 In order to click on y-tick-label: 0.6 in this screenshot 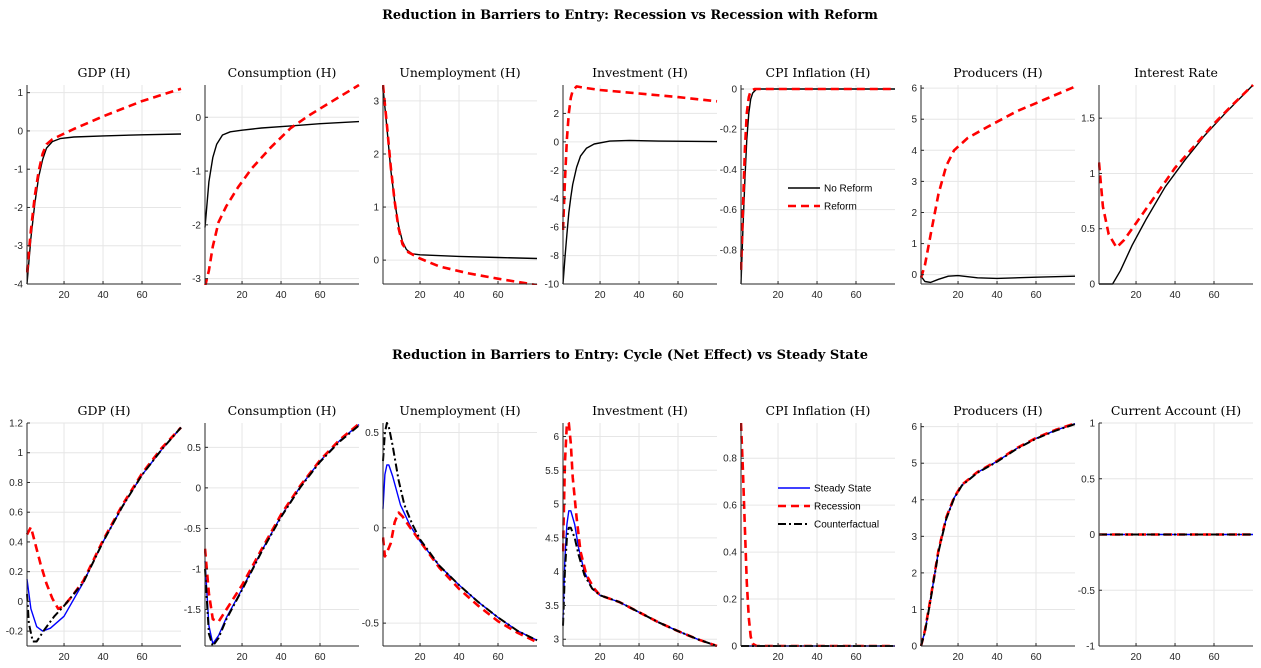, I will do `click(730, 506)`.